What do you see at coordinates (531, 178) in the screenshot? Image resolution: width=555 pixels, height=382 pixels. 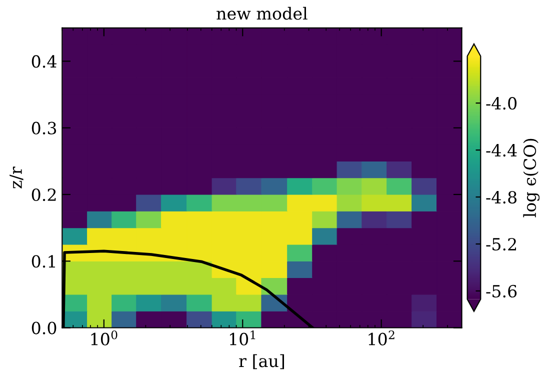 I see `color-bar-title: log ϵ(CO)` at bounding box center [531, 178].